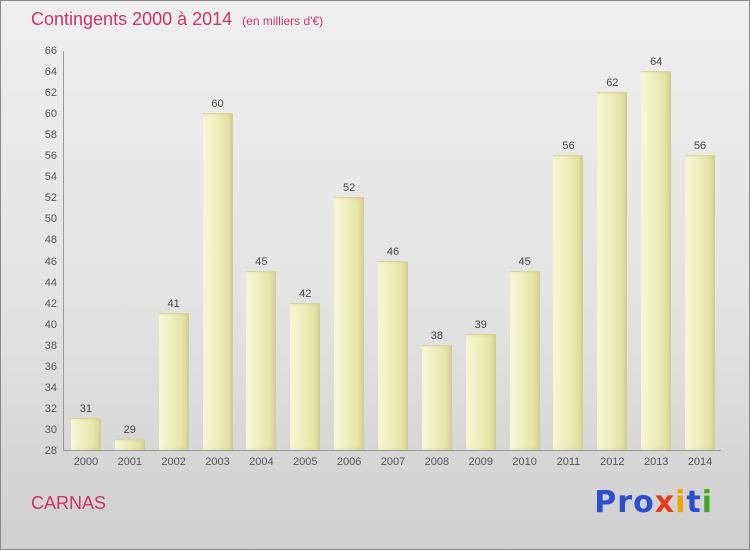 Image resolution: width=750 pixels, height=550 pixels. What do you see at coordinates (173, 462) in the screenshot?
I see `x-axis-tick-label: 2002` at bounding box center [173, 462].